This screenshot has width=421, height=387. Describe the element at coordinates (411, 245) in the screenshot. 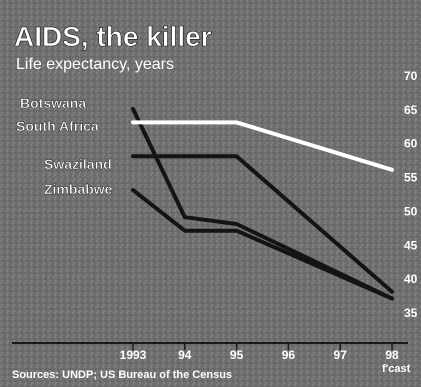

I see `y-tick-label: 45` at that location.